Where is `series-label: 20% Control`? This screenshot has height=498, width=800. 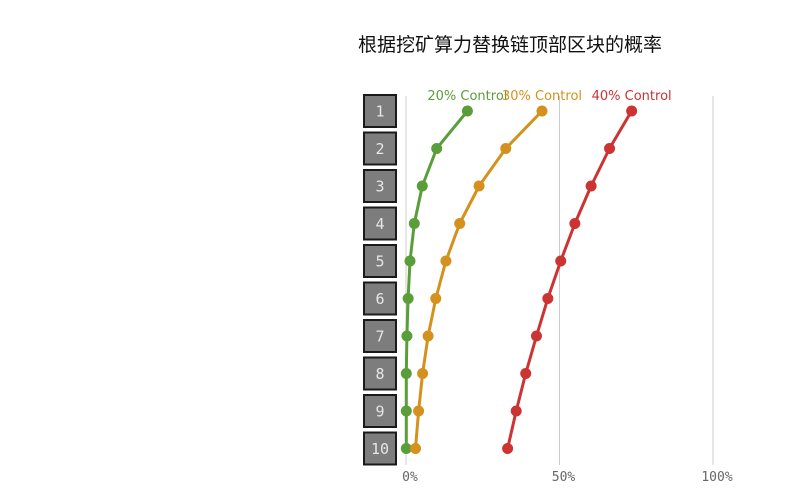
series-label: 20% Control is located at coordinates (467, 96).